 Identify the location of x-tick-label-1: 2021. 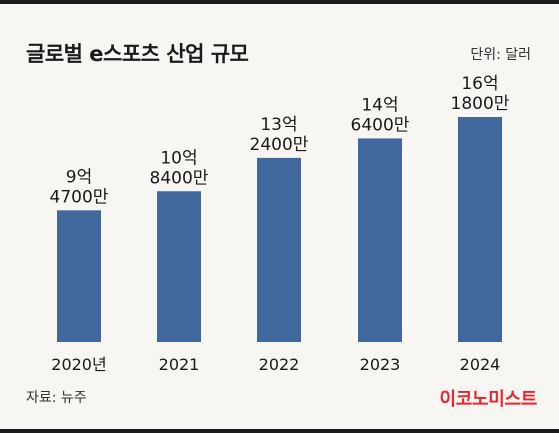
(179, 364).